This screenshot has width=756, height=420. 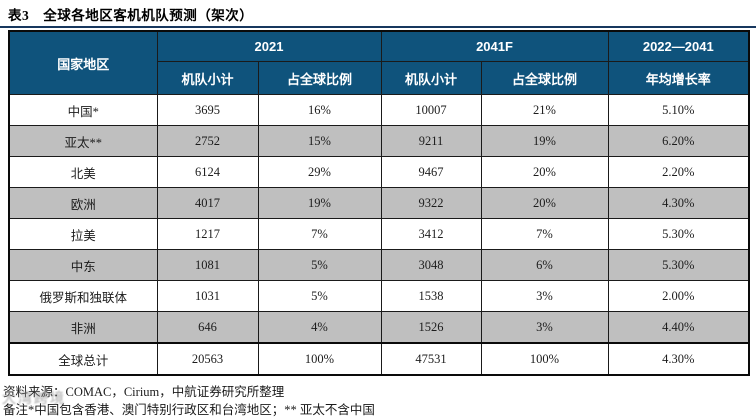 I want to click on cell-share-2021: 19%, so click(x=319, y=203).